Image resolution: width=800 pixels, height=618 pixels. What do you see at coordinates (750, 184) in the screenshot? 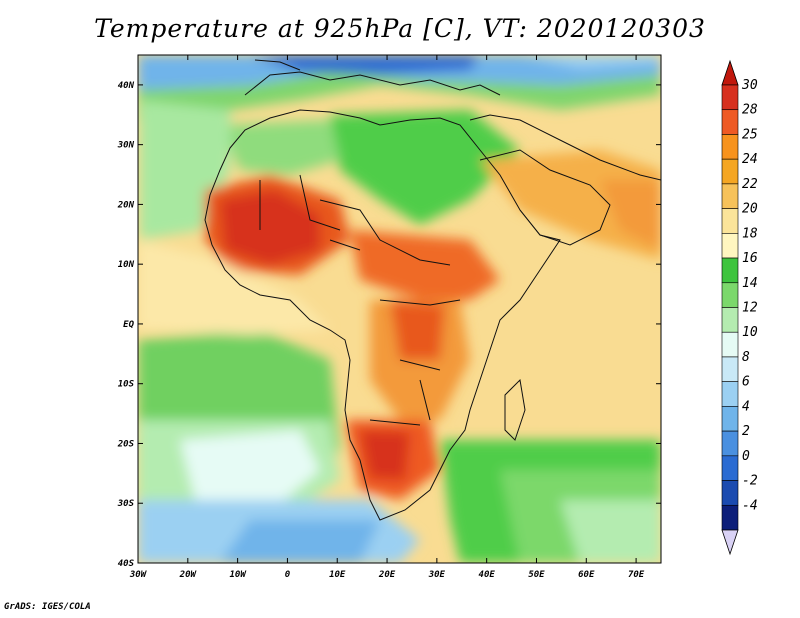
I see `colorbar-label: 22` at bounding box center [750, 184].